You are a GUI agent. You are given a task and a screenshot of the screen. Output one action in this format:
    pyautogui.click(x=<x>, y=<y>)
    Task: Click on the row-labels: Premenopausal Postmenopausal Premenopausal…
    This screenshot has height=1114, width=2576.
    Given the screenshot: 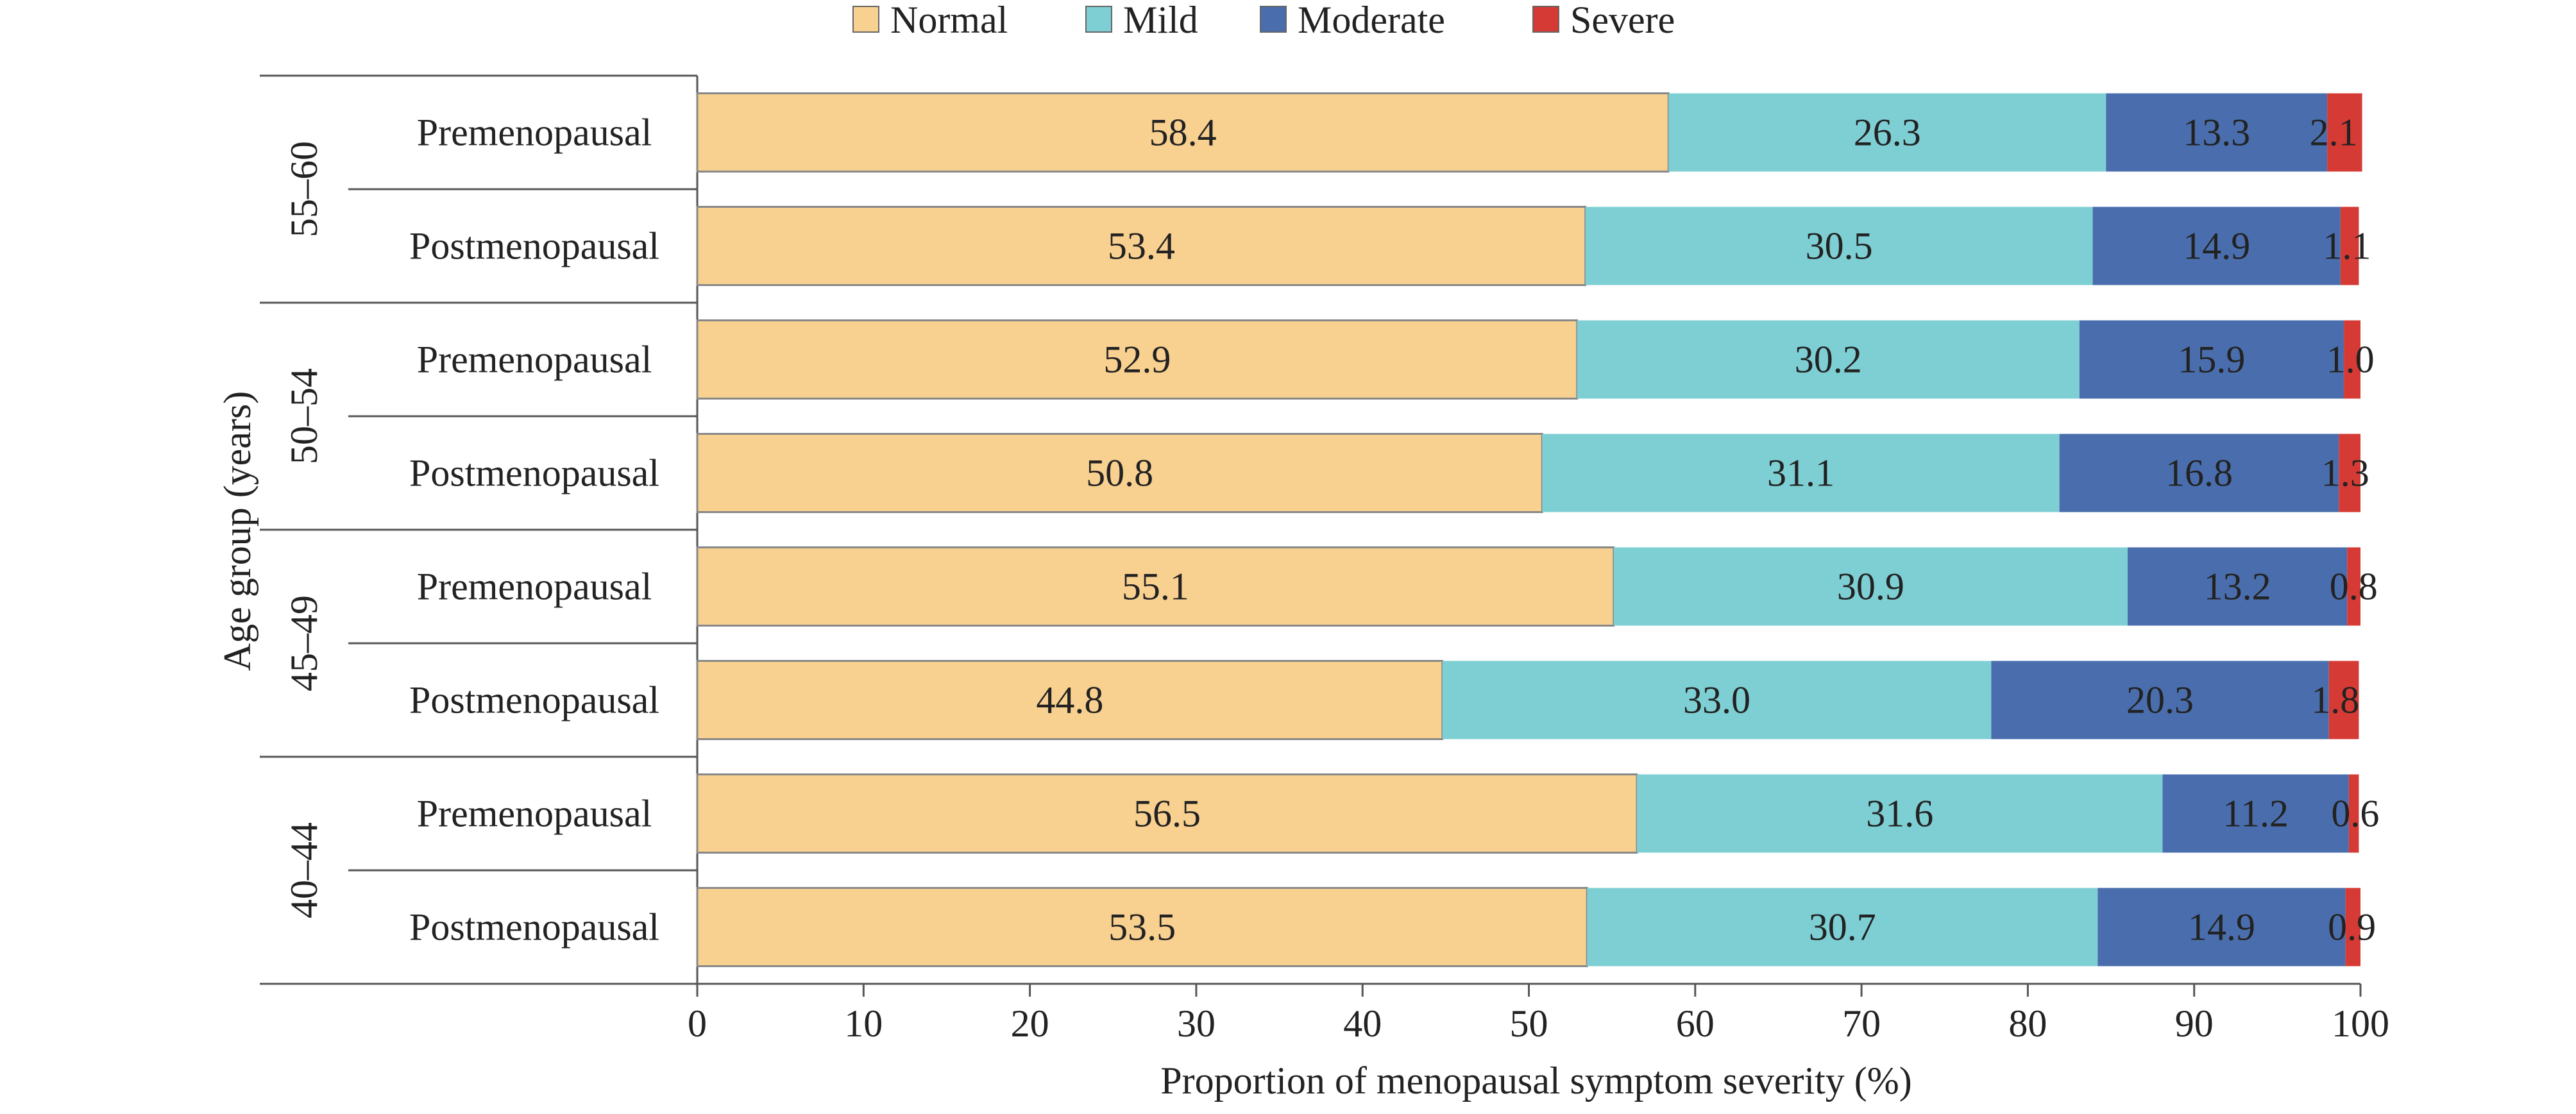 What is the action you would take?
    pyautogui.click(x=534, y=530)
    